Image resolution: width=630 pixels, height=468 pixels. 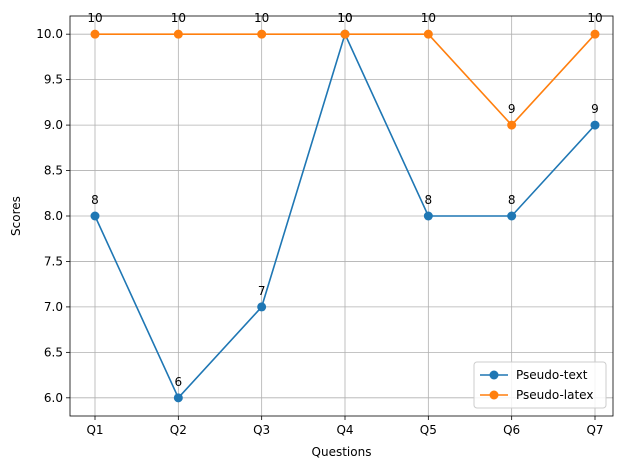 I want to click on y-tick-label: 6.0, so click(x=53, y=398).